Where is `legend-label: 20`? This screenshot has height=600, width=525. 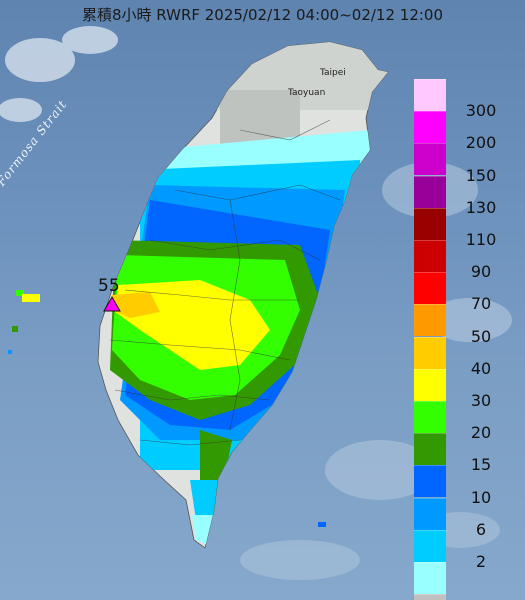
legend-label: 20 is located at coordinates (481, 433).